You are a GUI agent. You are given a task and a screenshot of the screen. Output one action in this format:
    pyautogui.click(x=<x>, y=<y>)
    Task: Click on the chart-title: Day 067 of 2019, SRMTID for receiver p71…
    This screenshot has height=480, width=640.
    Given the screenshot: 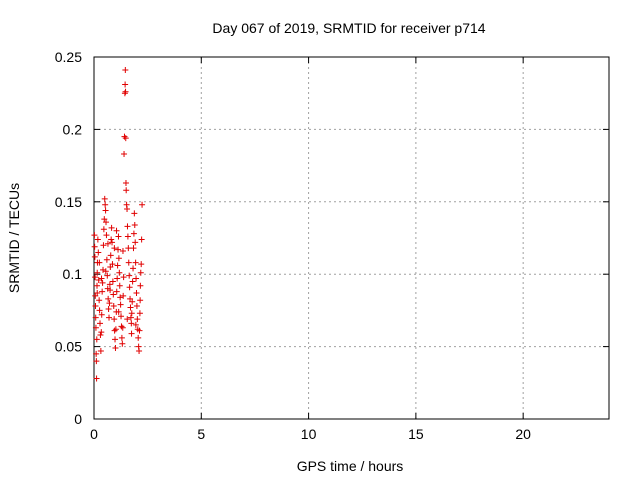 What is the action you would take?
    pyautogui.click(x=348, y=28)
    